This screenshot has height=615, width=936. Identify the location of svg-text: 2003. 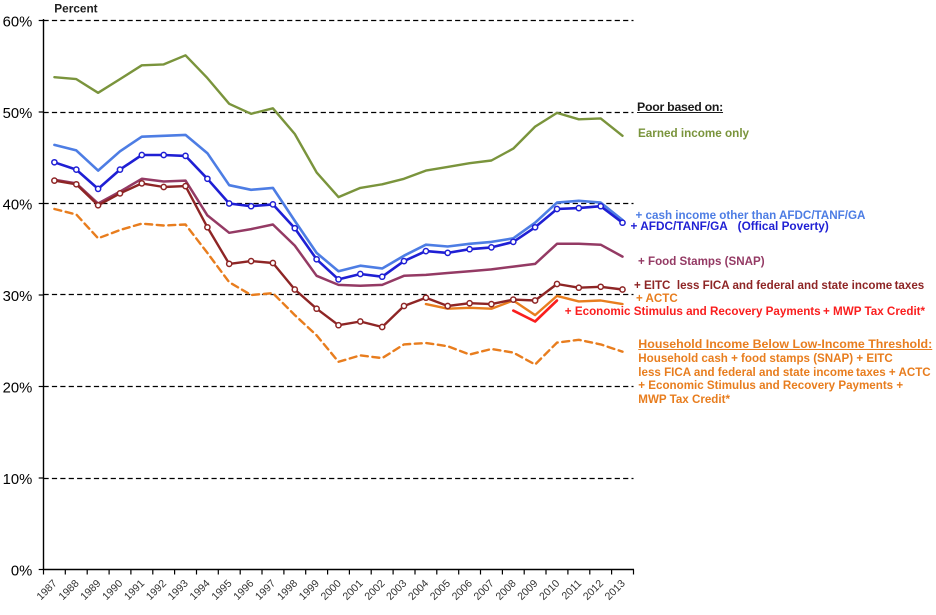
(396, 590).